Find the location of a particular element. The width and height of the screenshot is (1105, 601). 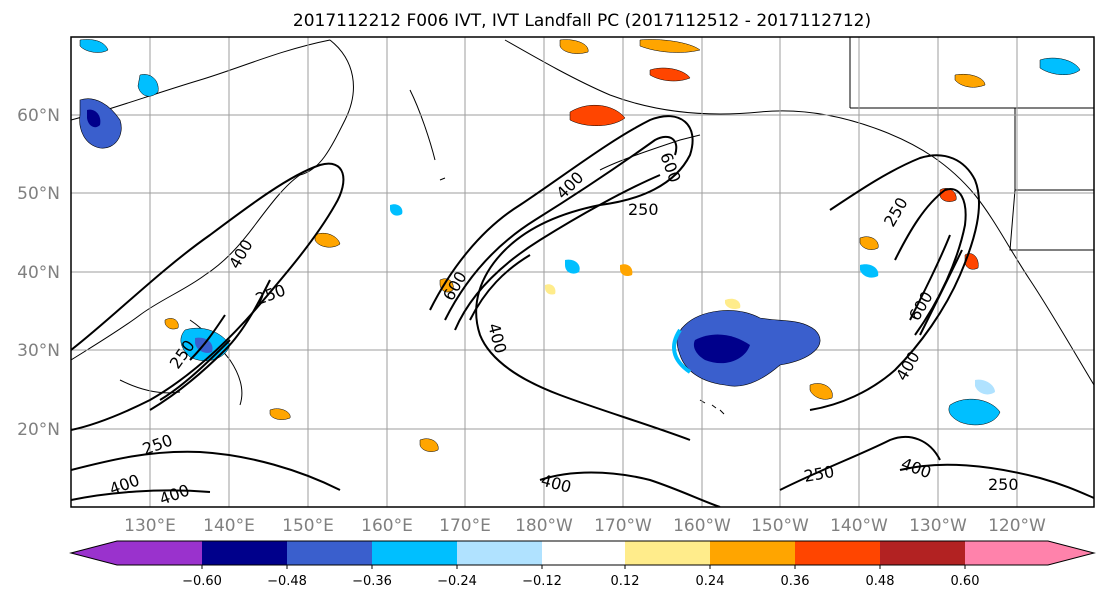

lon-label: 150°W is located at coordinates (780, 526).